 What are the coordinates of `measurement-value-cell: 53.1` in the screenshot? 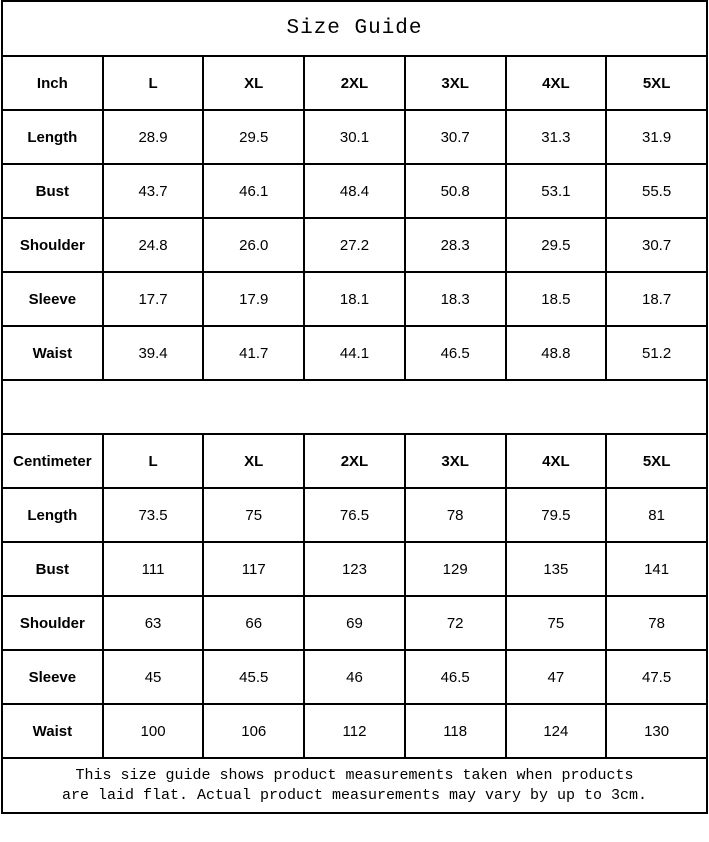 It's located at (556, 191).